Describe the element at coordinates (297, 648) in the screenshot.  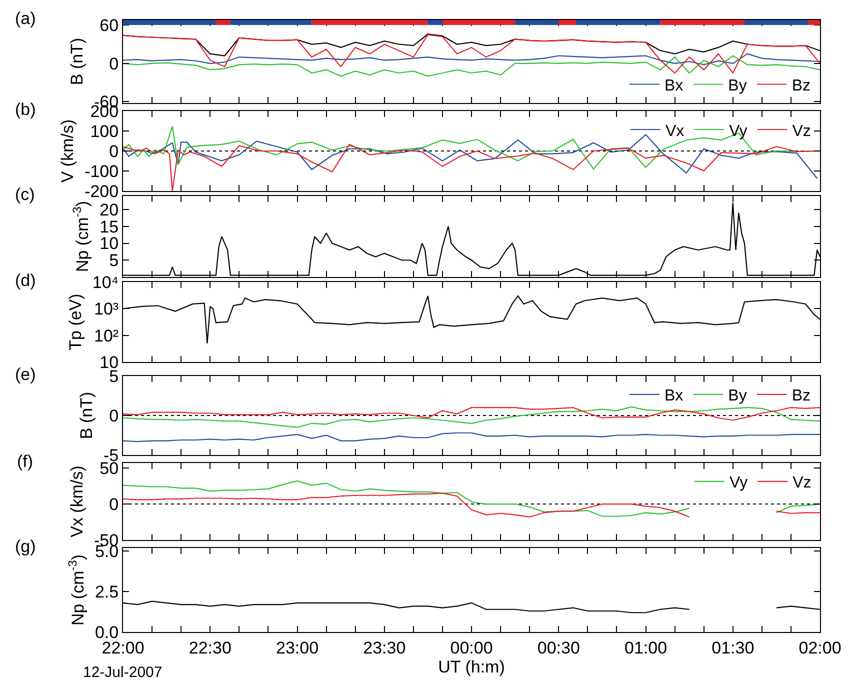
I see `x-tick-label: 23:00` at that location.